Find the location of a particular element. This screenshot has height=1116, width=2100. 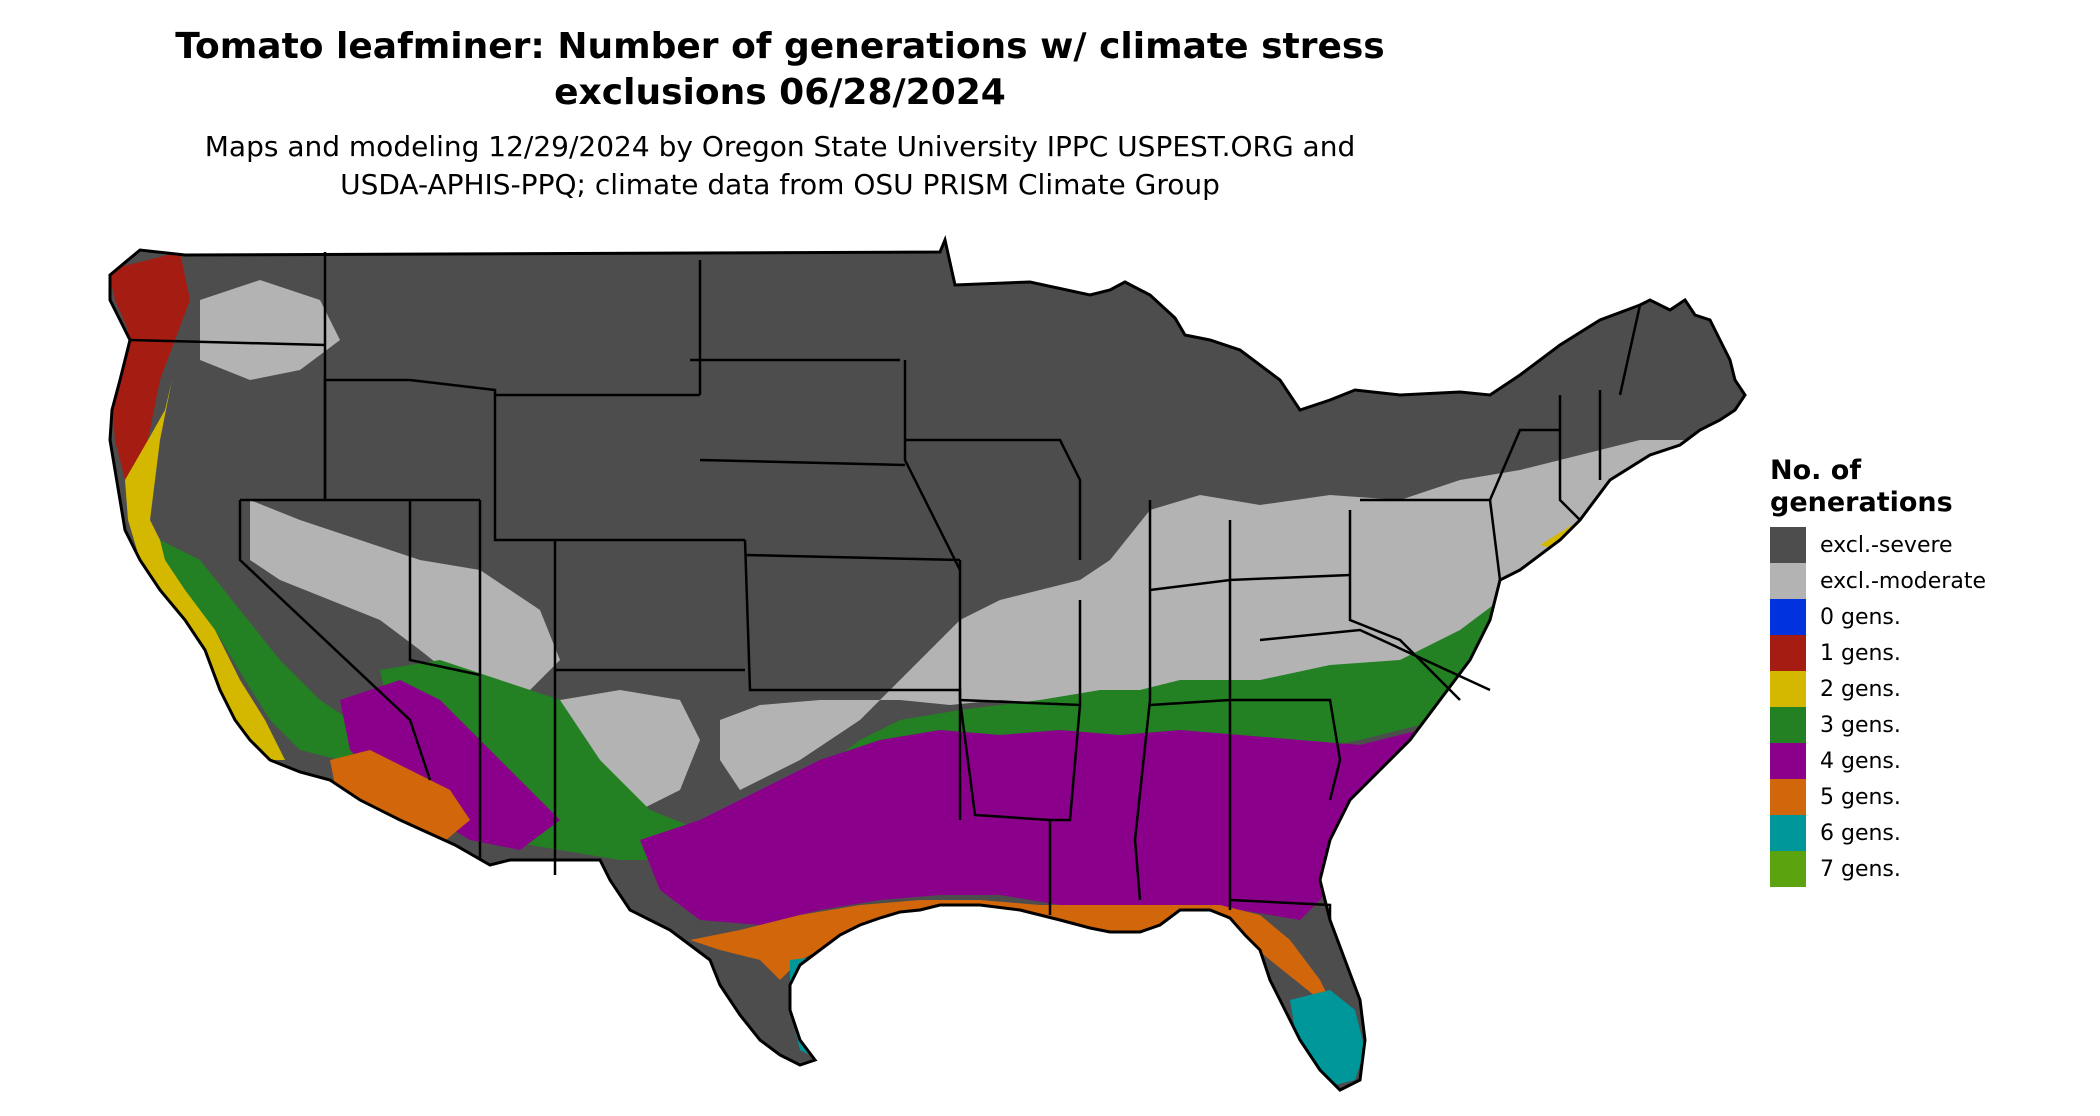

legend-label: 4 gens. is located at coordinates (1860, 761).